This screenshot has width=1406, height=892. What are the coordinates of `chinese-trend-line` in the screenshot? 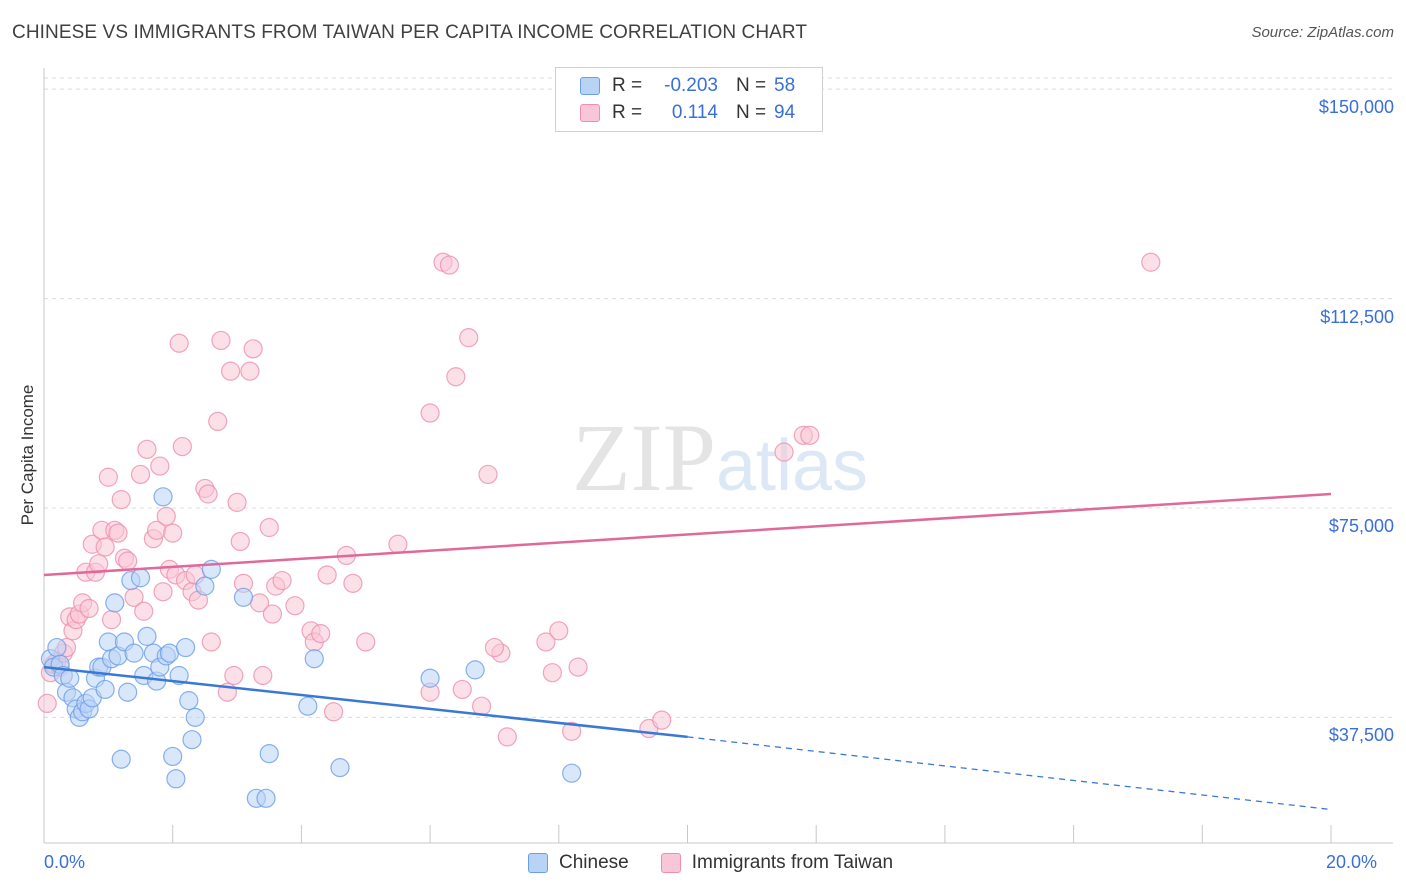 It's located at (365, 702).